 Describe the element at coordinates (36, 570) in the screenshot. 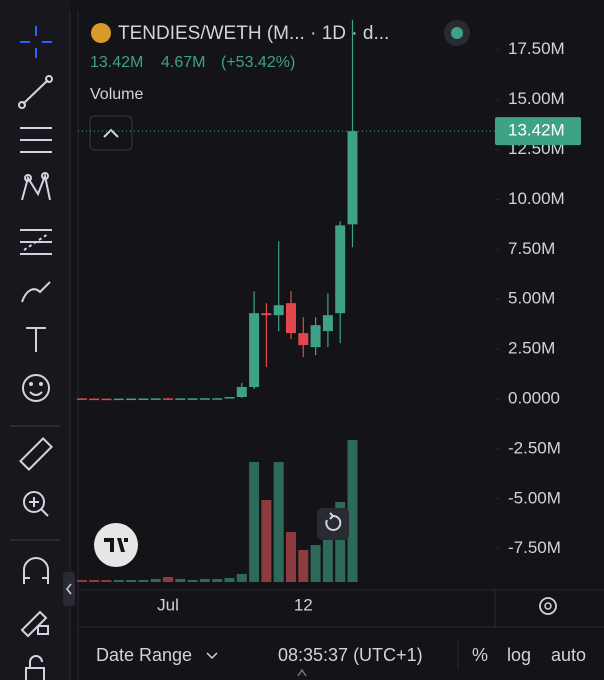

I see `magnet-tool` at that location.